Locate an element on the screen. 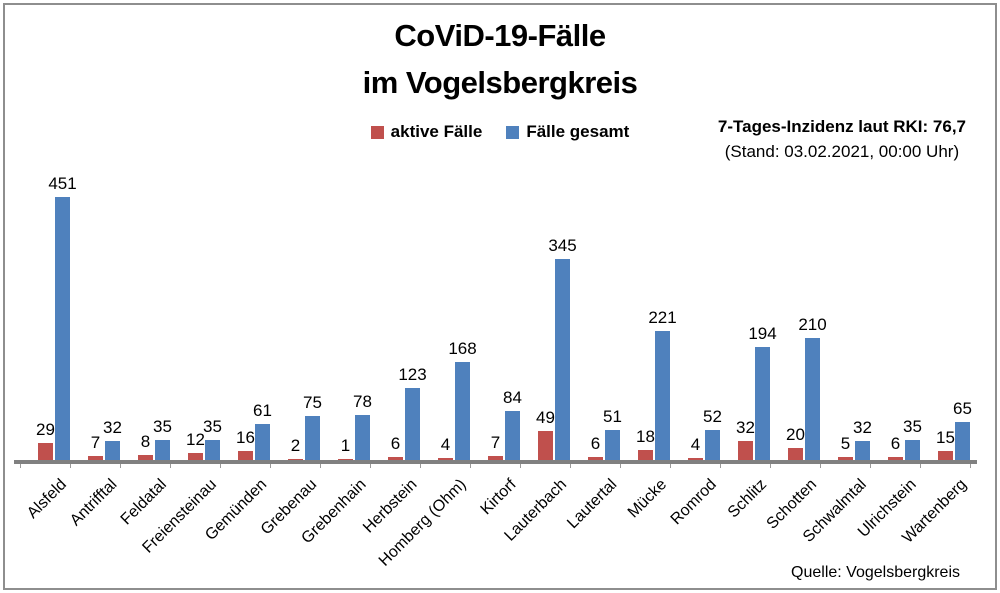  bar-value-falle-gesamt-kirtorf: 84 is located at coordinates (512, 397).